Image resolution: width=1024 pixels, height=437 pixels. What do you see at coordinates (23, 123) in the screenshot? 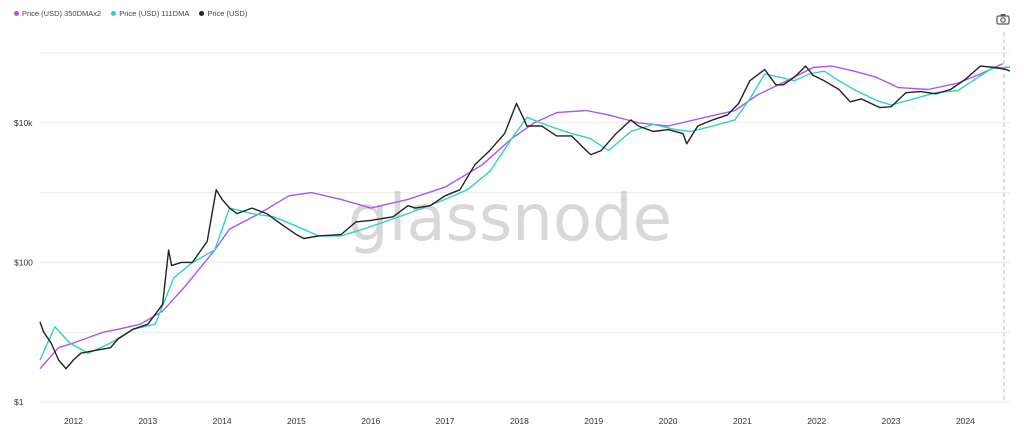
I see `y-tick-label: $10k` at bounding box center [23, 123].